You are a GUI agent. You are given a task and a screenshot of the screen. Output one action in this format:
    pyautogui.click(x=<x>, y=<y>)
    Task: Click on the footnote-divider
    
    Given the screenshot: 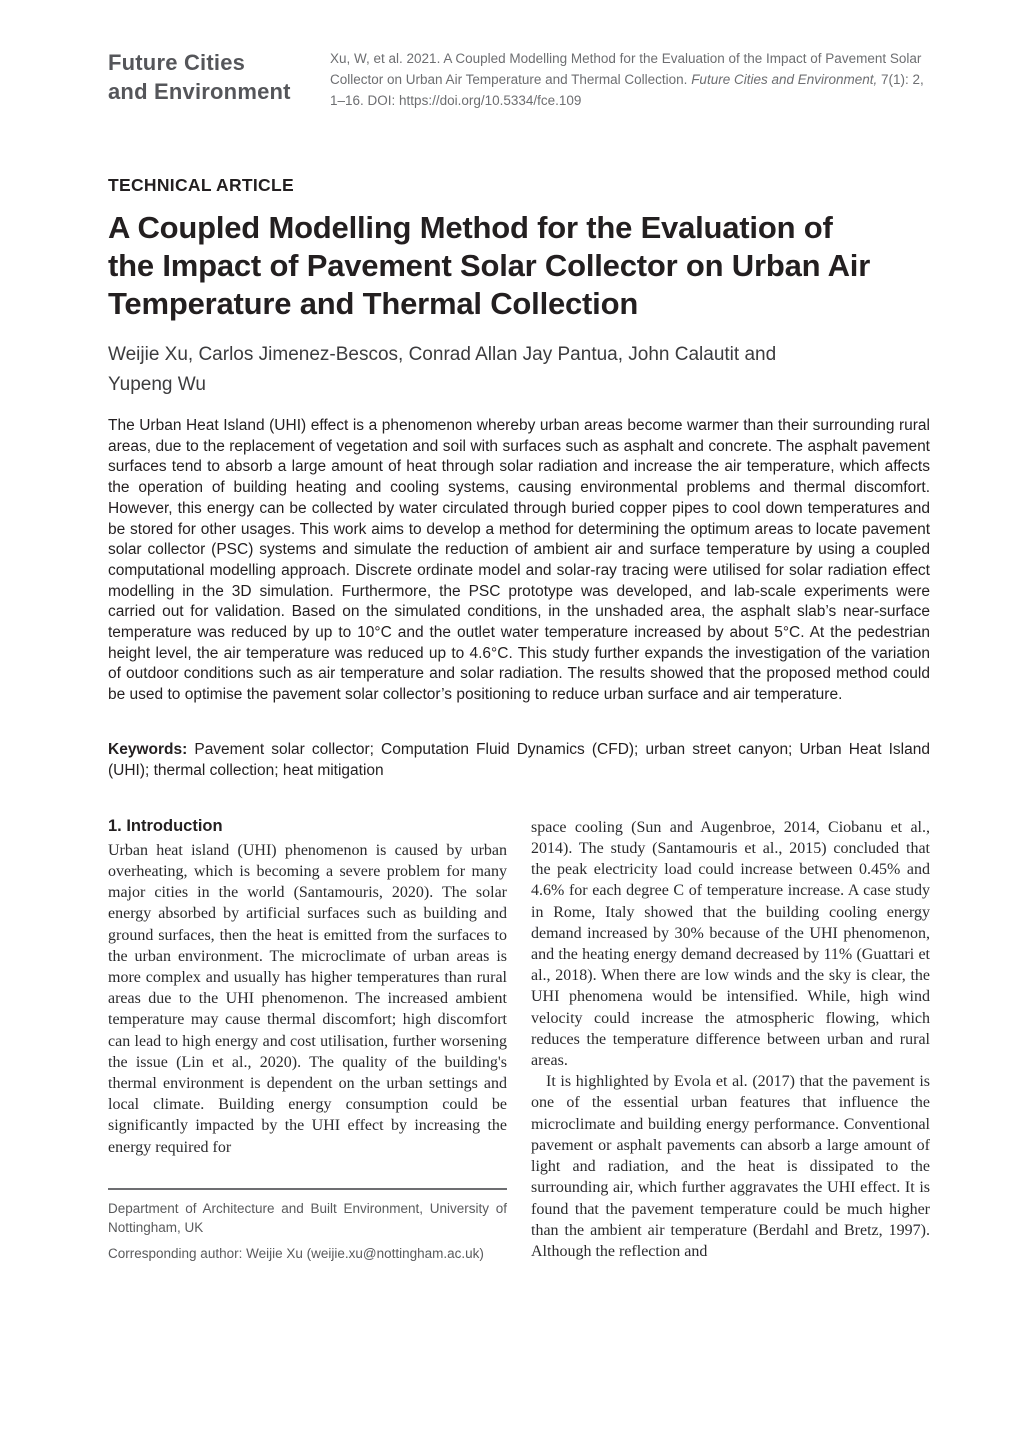 What is the action you would take?
    pyautogui.click(x=307, y=1188)
    